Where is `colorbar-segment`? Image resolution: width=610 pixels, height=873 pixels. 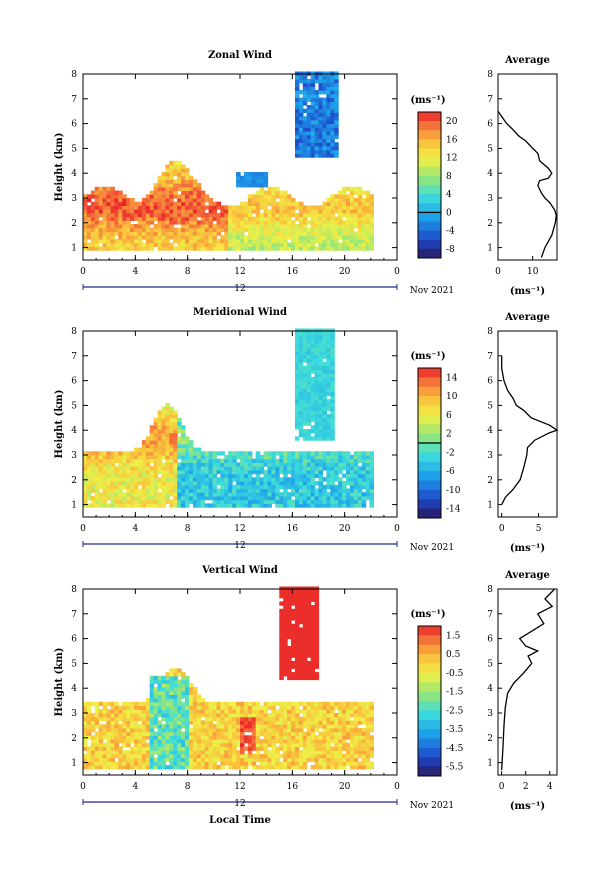
colorbar-segment is located at coordinates (429, 208).